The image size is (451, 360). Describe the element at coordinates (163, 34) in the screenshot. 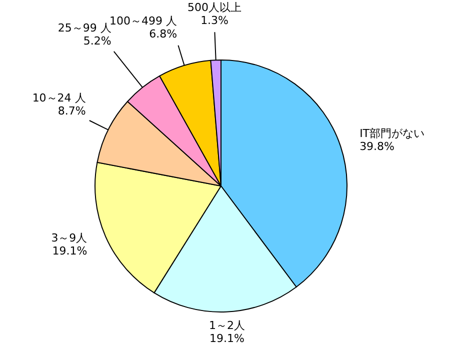

I see `data-label: 6.8%` at that location.